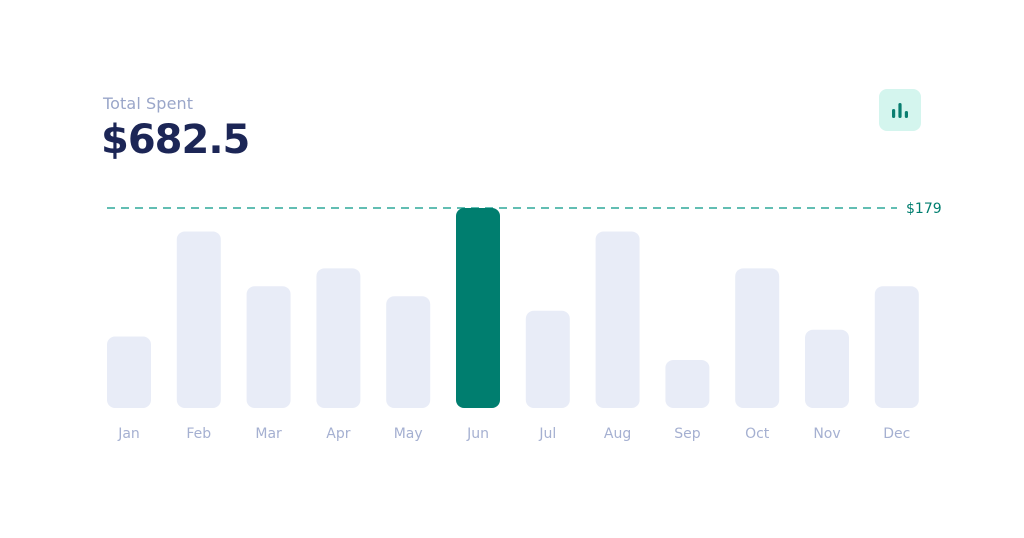 This screenshot has height=538, width=1024. I want to click on month-label-mar: Mar, so click(268, 434).